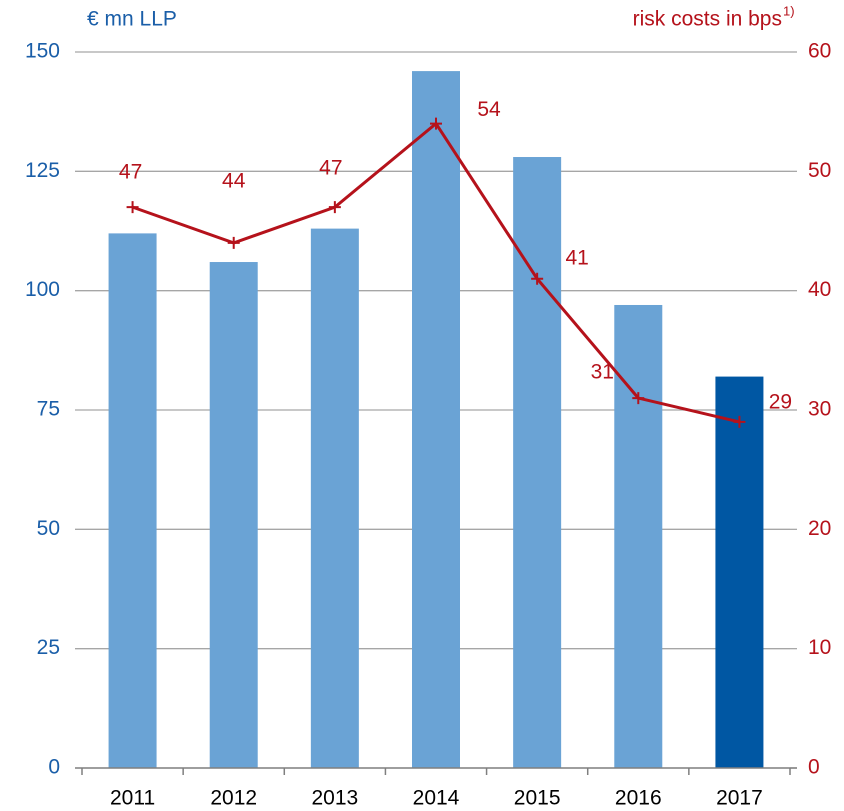  I want to click on x-tick-label: 2016, so click(638, 798).